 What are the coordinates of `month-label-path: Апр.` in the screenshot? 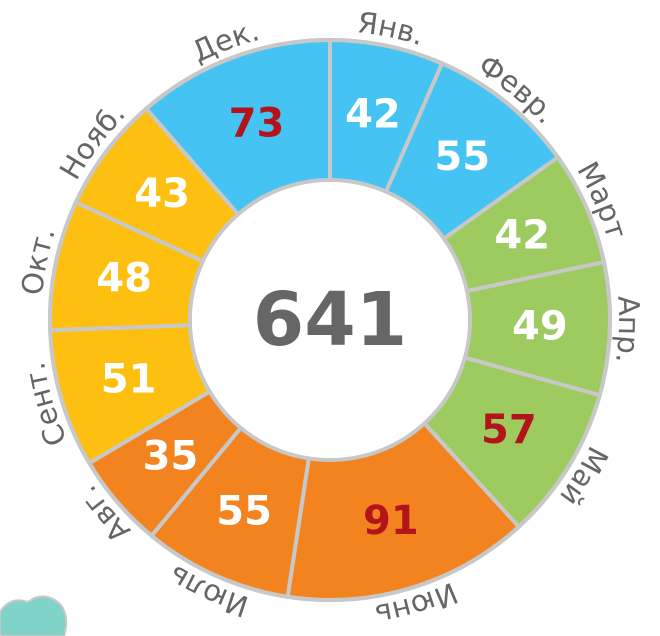 It's located at (627, 330).